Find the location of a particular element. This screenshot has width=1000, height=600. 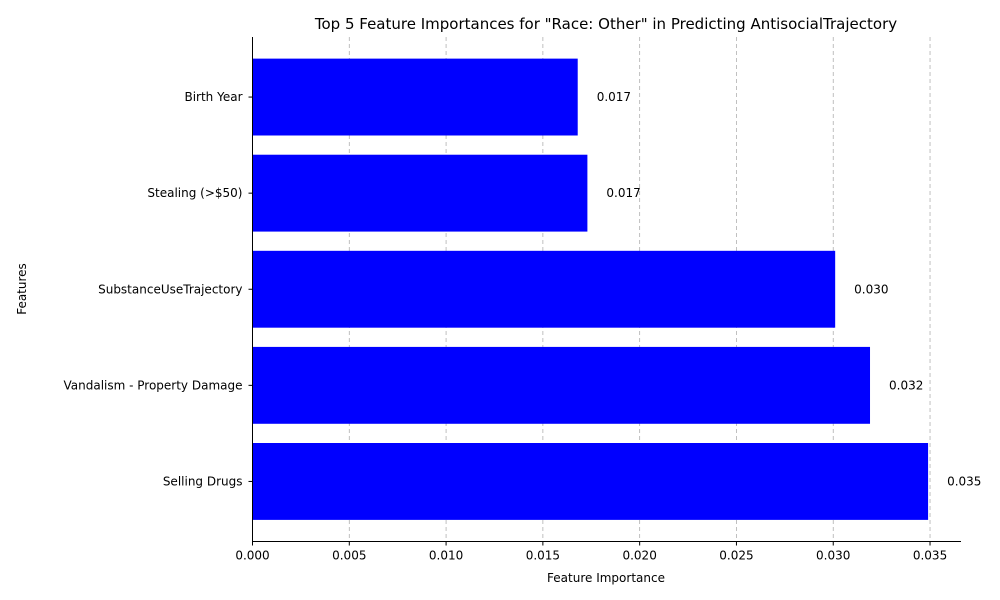

y-tick-label: Vandalism - Property Damage is located at coordinates (152, 385).